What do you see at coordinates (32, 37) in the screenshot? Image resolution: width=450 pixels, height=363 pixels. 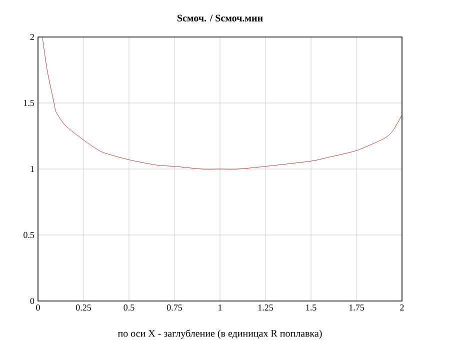 I see `y-tick-label: 2` at bounding box center [32, 37].